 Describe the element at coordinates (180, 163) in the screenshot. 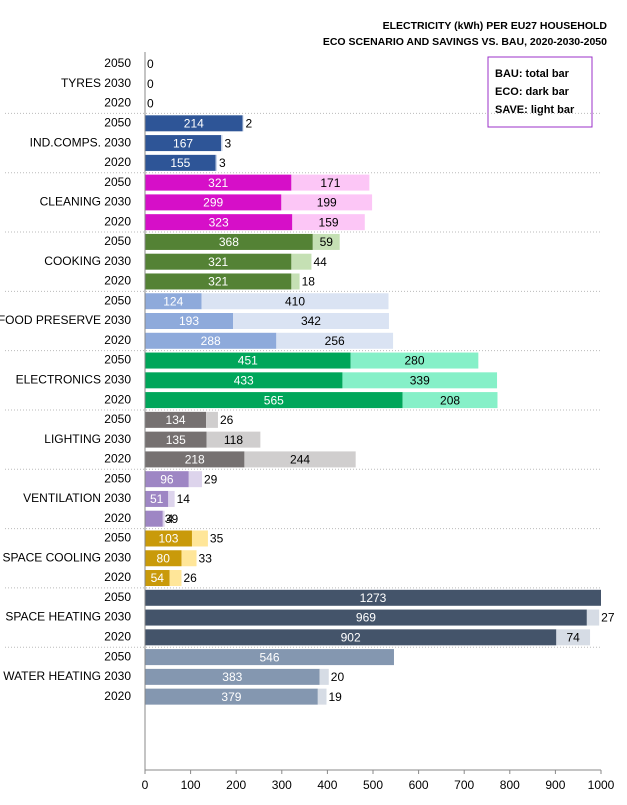

I see `value-label: 155` at that location.